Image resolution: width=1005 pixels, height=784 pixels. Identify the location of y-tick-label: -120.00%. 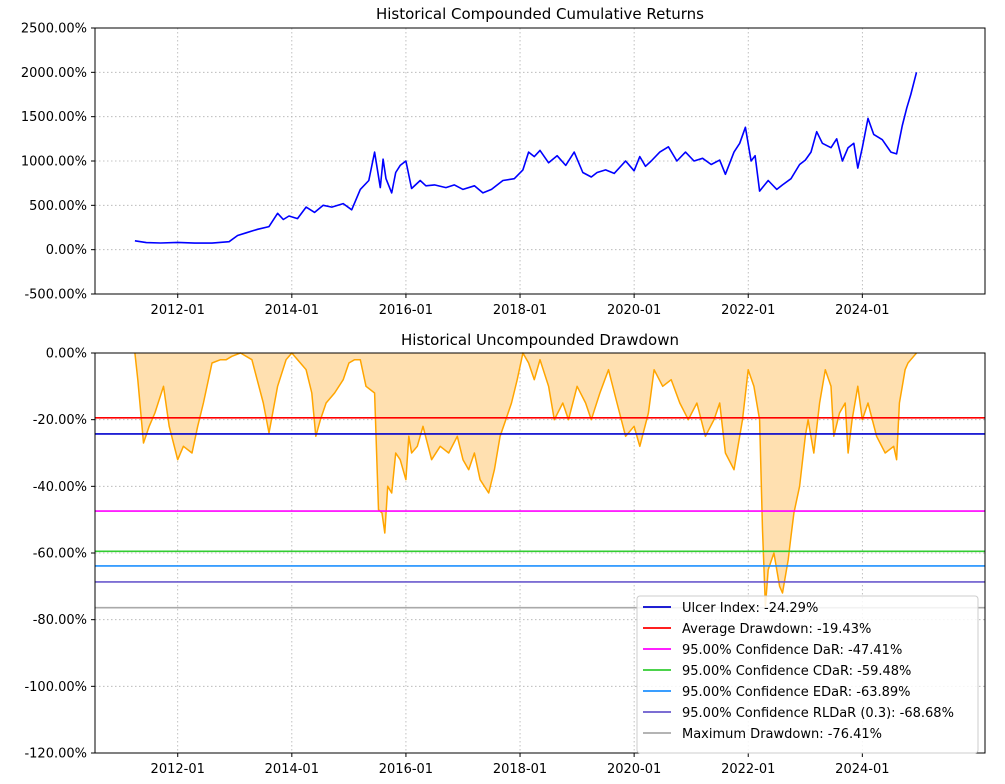
(55, 754).